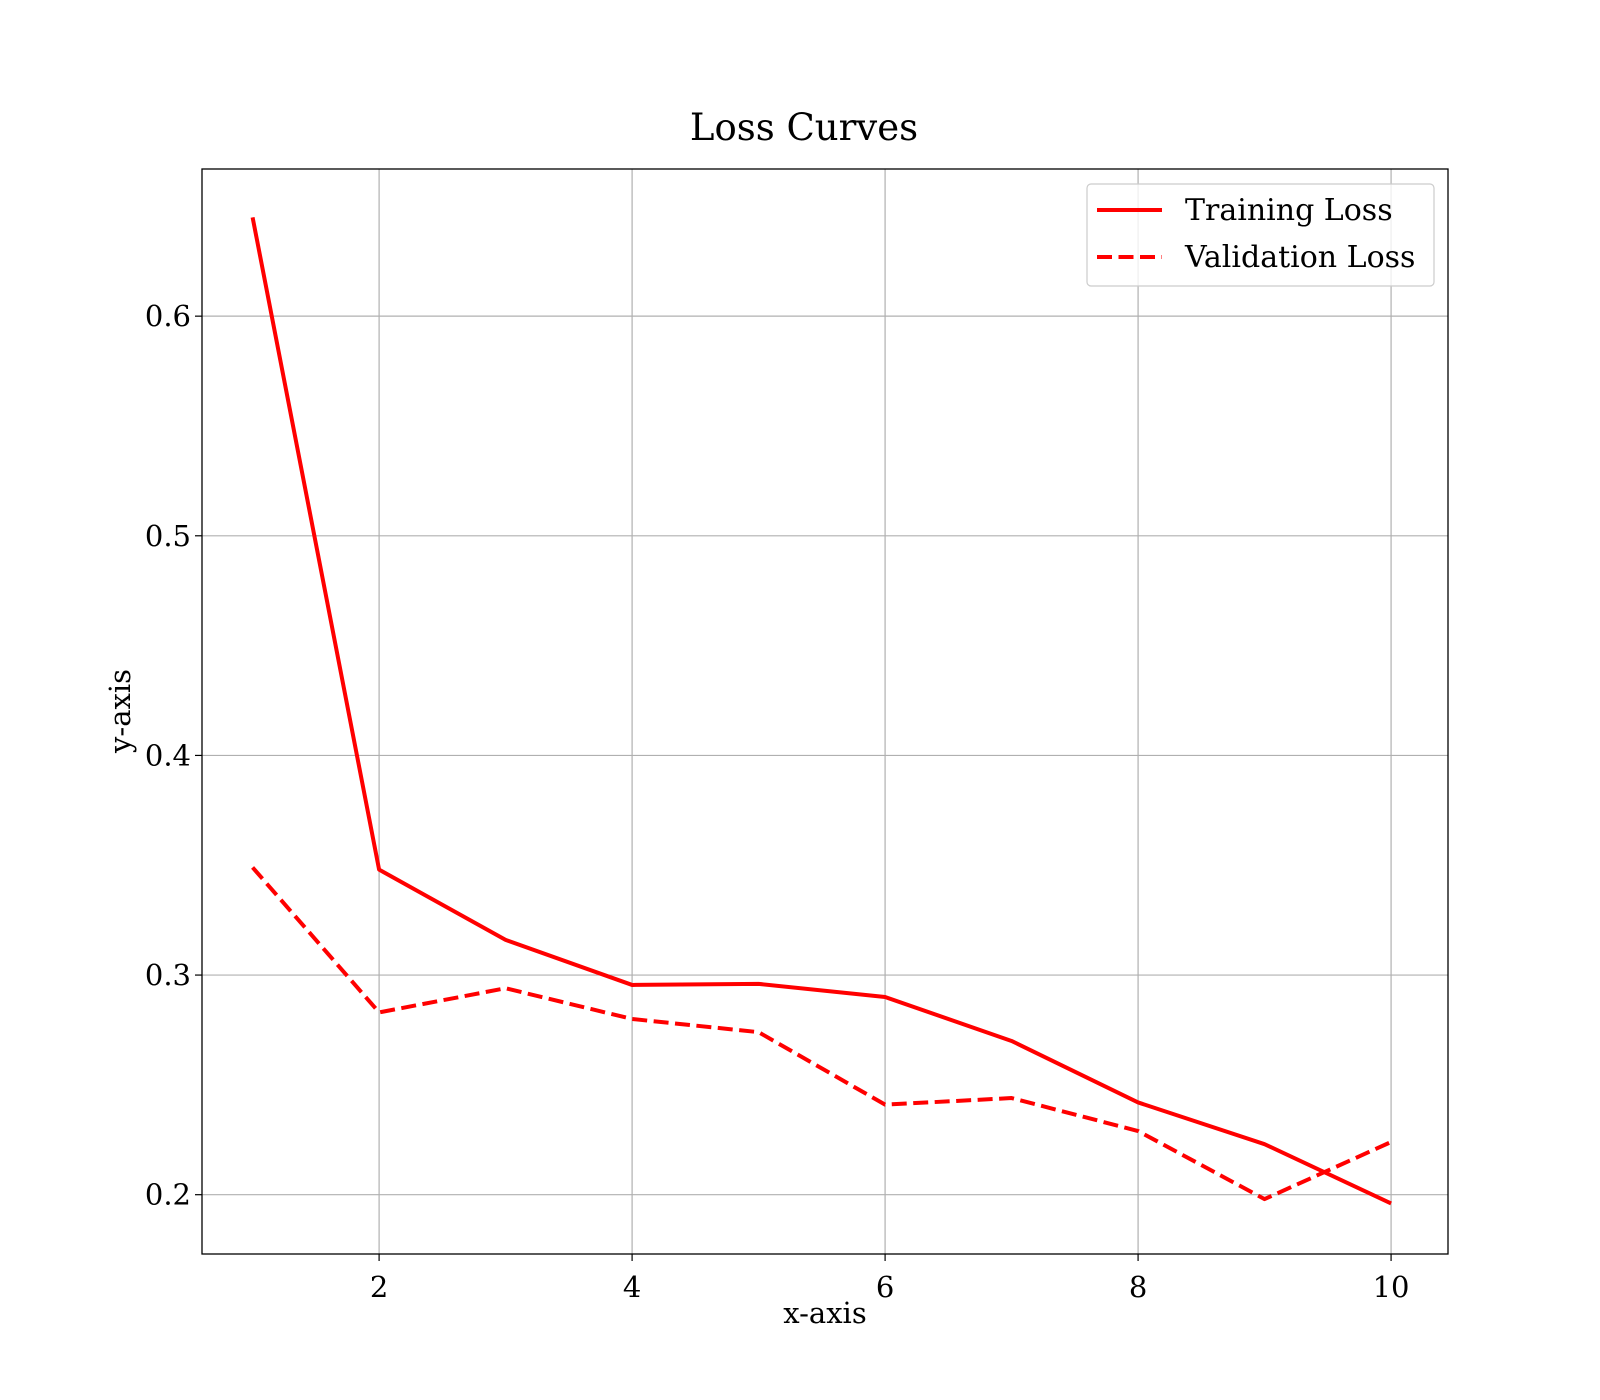 The width and height of the screenshot is (1600, 1400). What do you see at coordinates (804, 127) in the screenshot?
I see `chart-title: Loss Curves` at bounding box center [804, 127].